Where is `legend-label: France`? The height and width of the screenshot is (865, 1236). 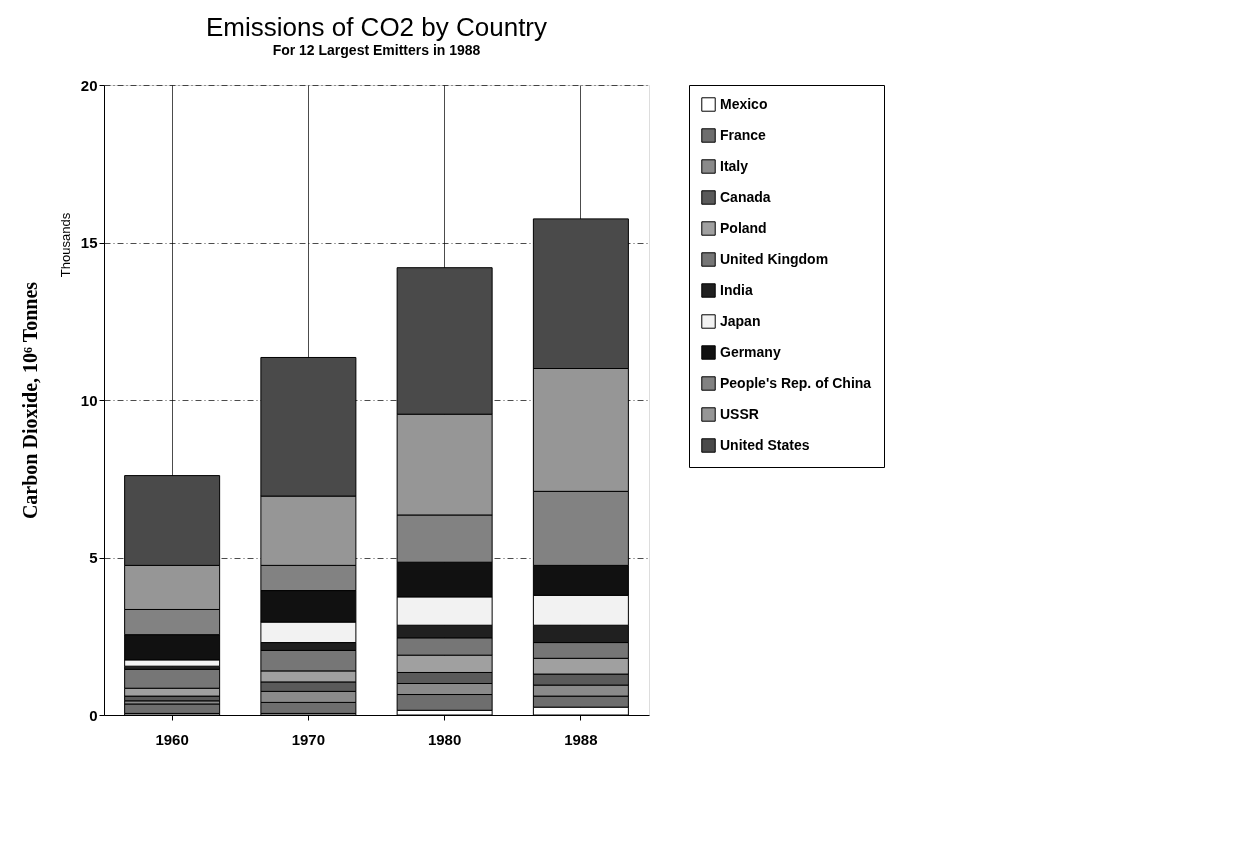
legend-label: France is located at coordinates (743, 134).